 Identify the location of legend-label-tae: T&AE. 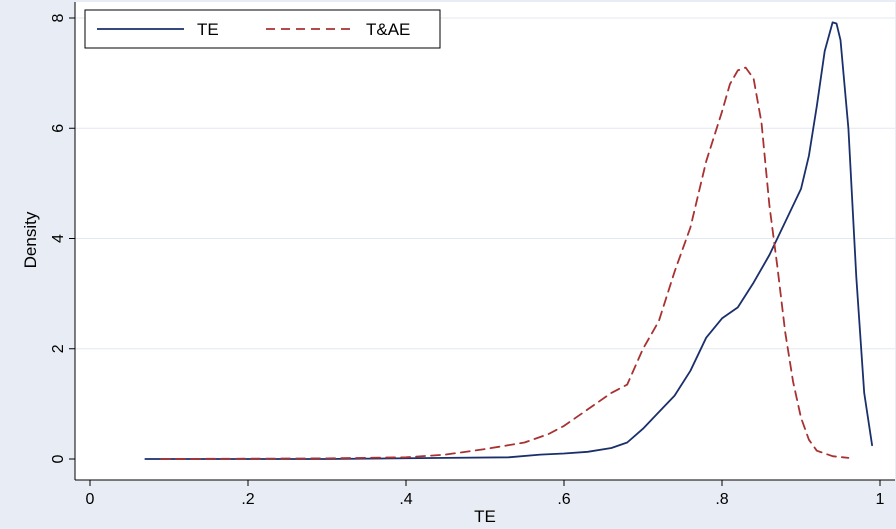
(388, 29).